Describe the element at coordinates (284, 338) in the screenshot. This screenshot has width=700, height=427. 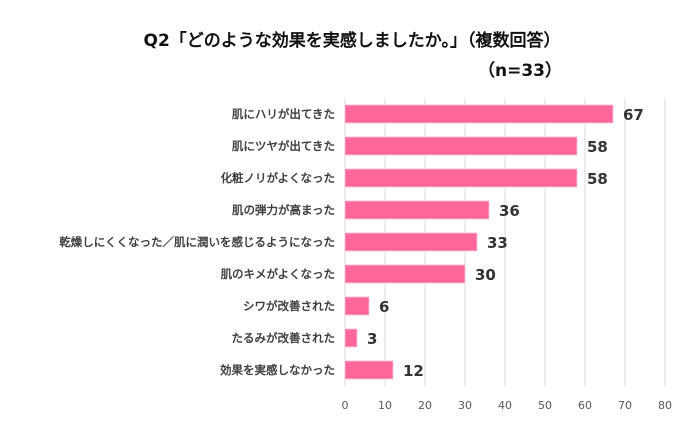
I see `category-label: たるみが改善された` at that location.